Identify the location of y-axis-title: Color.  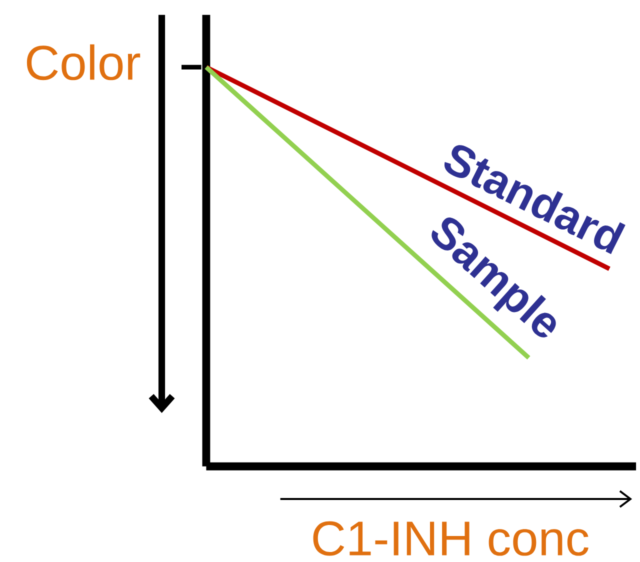
(83, 62).